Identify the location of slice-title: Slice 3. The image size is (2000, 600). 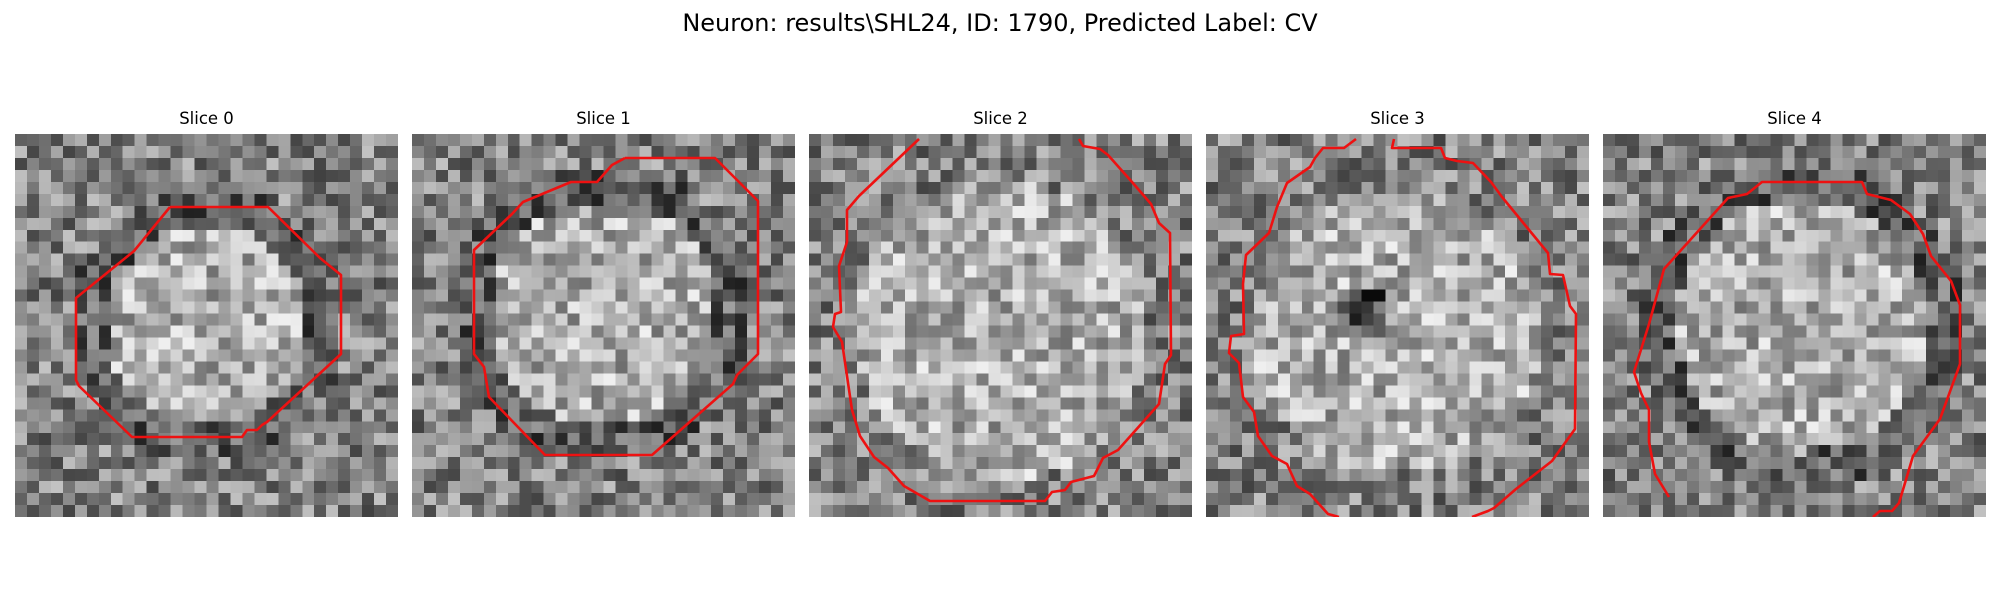
(1397, 118).